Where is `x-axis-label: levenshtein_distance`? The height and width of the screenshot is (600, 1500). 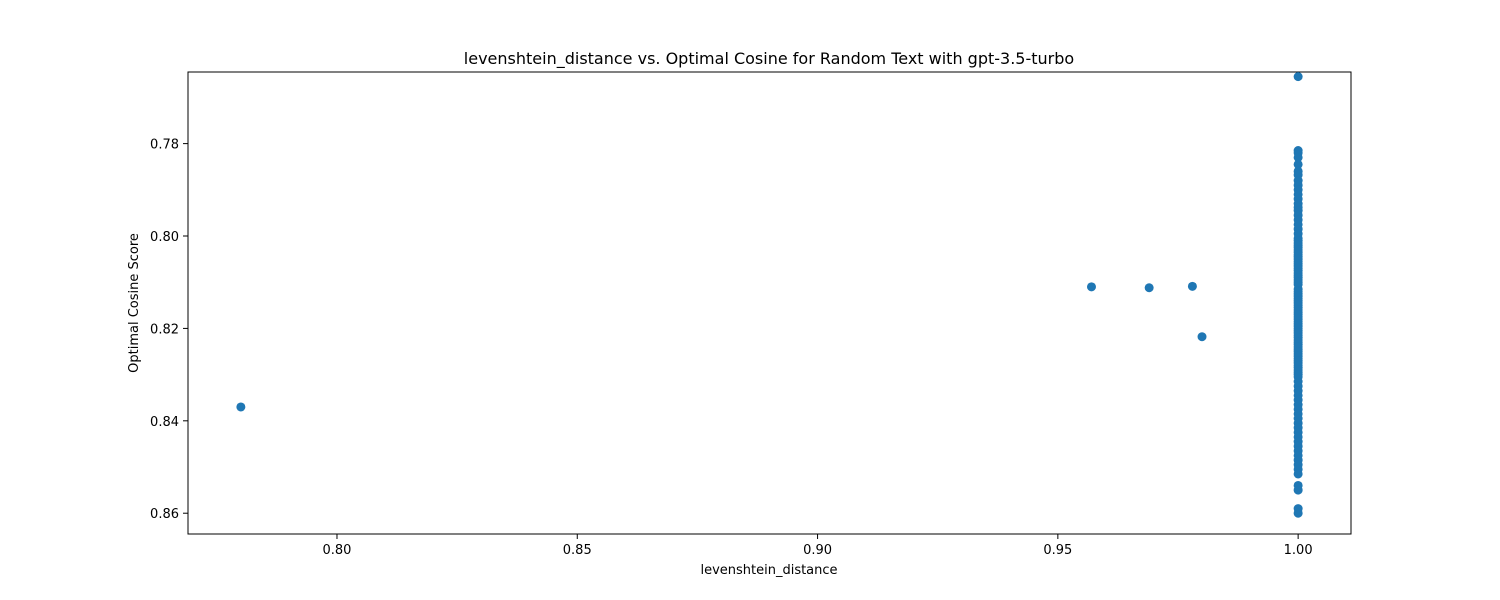 x-axis-label: levenshtein_distance is located at coordinates (768, 570).